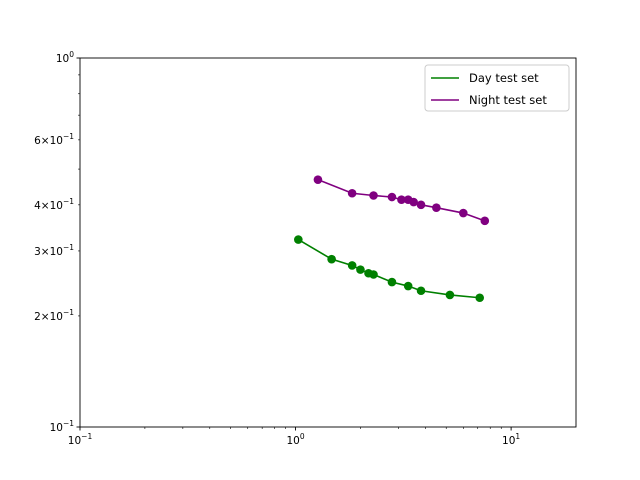 The height and width of the screenshot is (480, 640). What do you see at coordinates (295, 439) in the screenshot?
I see `x-tick-label: 10⁰` at bounding box center [295, 439].